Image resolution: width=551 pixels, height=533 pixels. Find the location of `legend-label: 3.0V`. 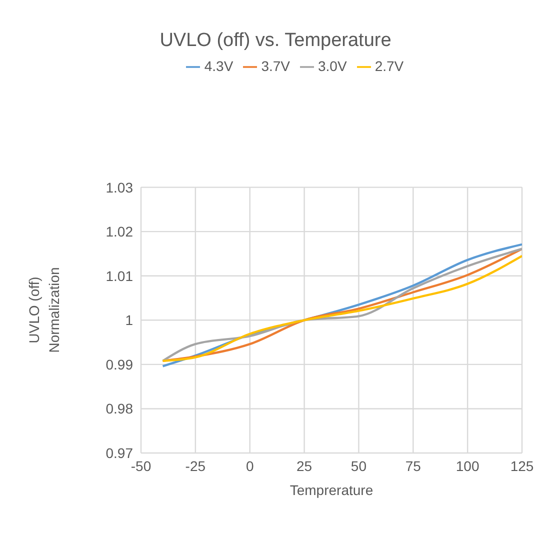

legend-label: 3.0V is located at coordinates (332, 66).